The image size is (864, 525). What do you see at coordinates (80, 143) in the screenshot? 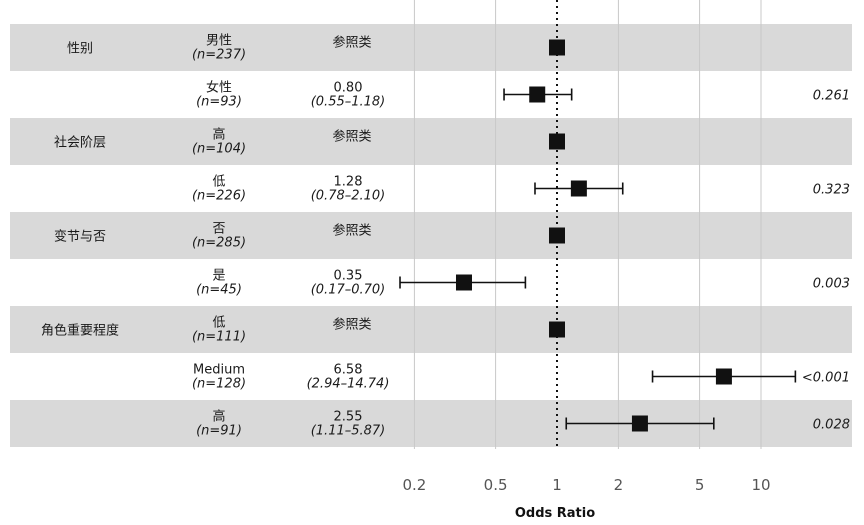
I see `variable-label: 社会阶层` at bounding box center [80, 143].